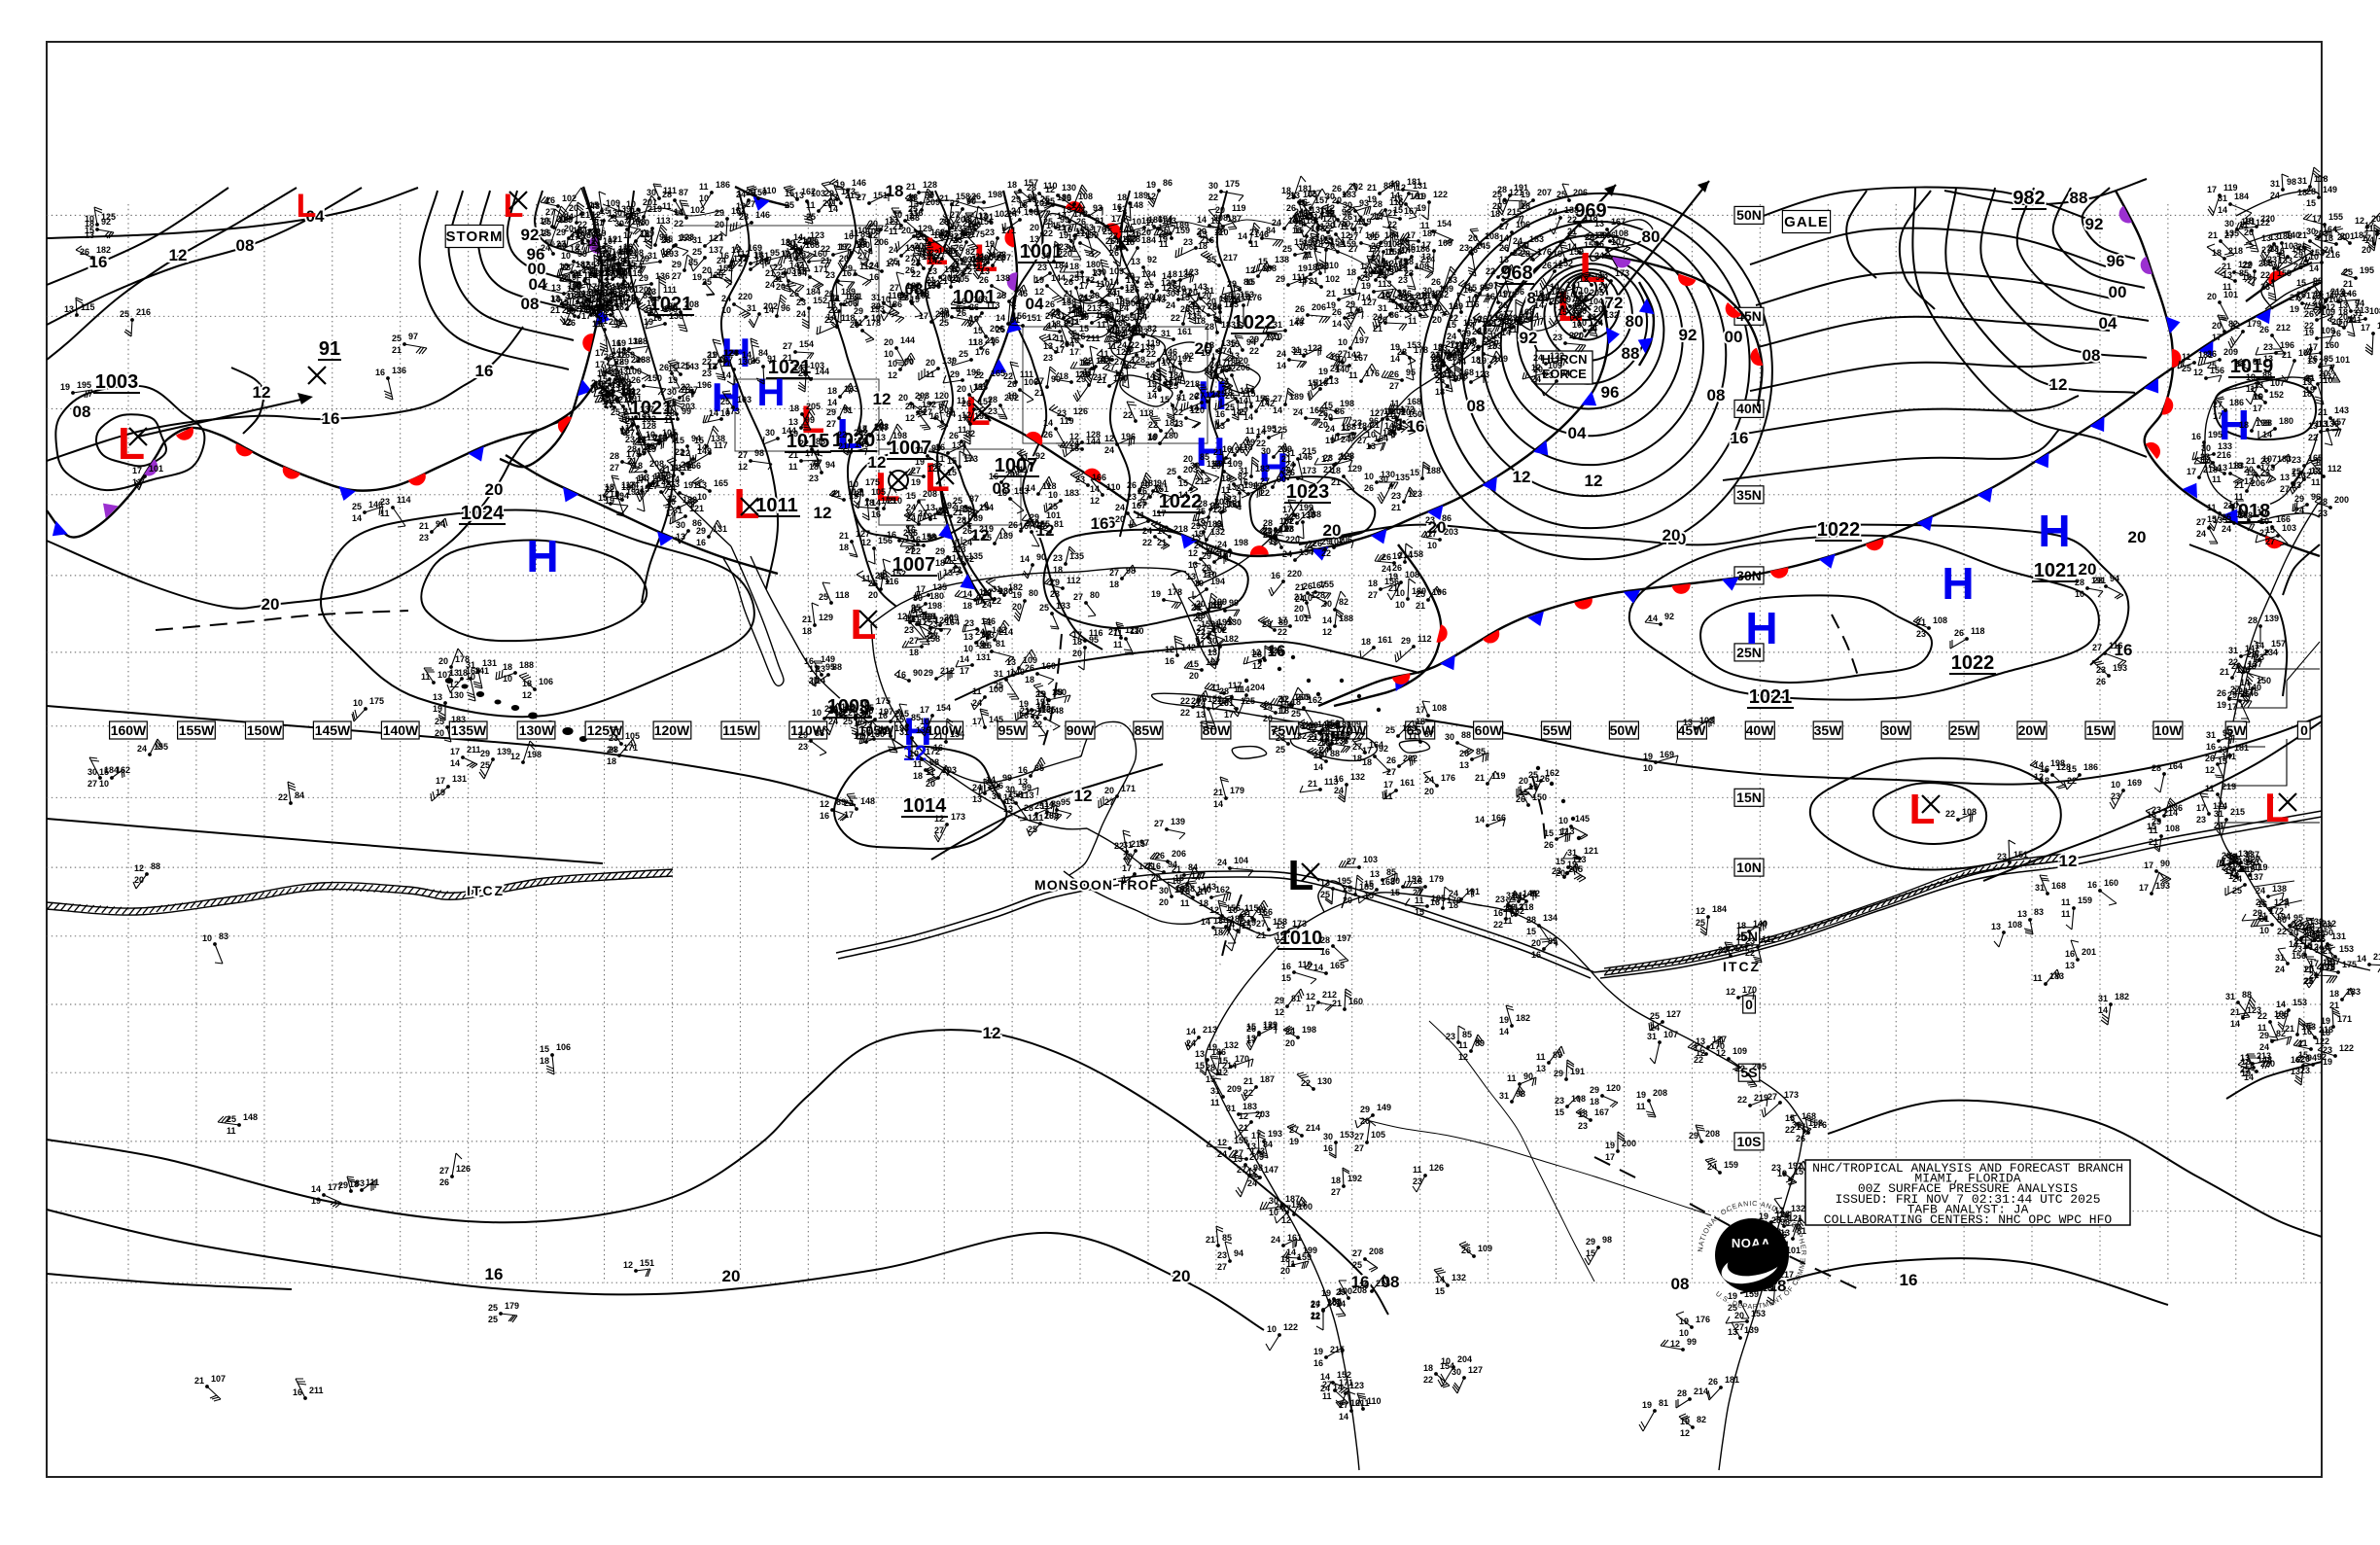 Image resolution: width=2380 pixels, height=1545 pixels. Describe the element at coordinates (998, 674) in the screenshot. I see `svg-text: 31` at that location.